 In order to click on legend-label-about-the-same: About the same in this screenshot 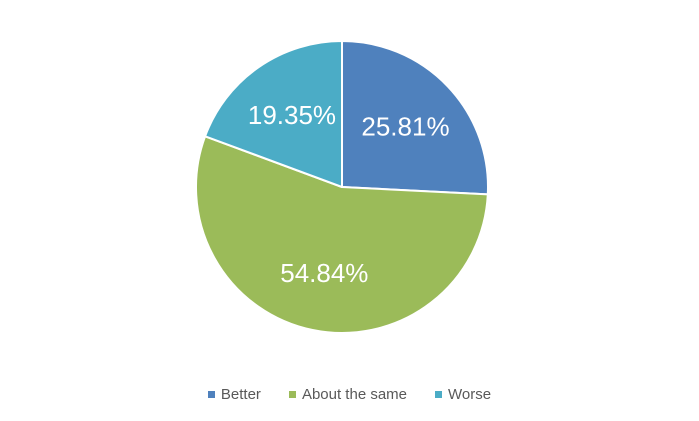, I will do `click(354, 394)`.